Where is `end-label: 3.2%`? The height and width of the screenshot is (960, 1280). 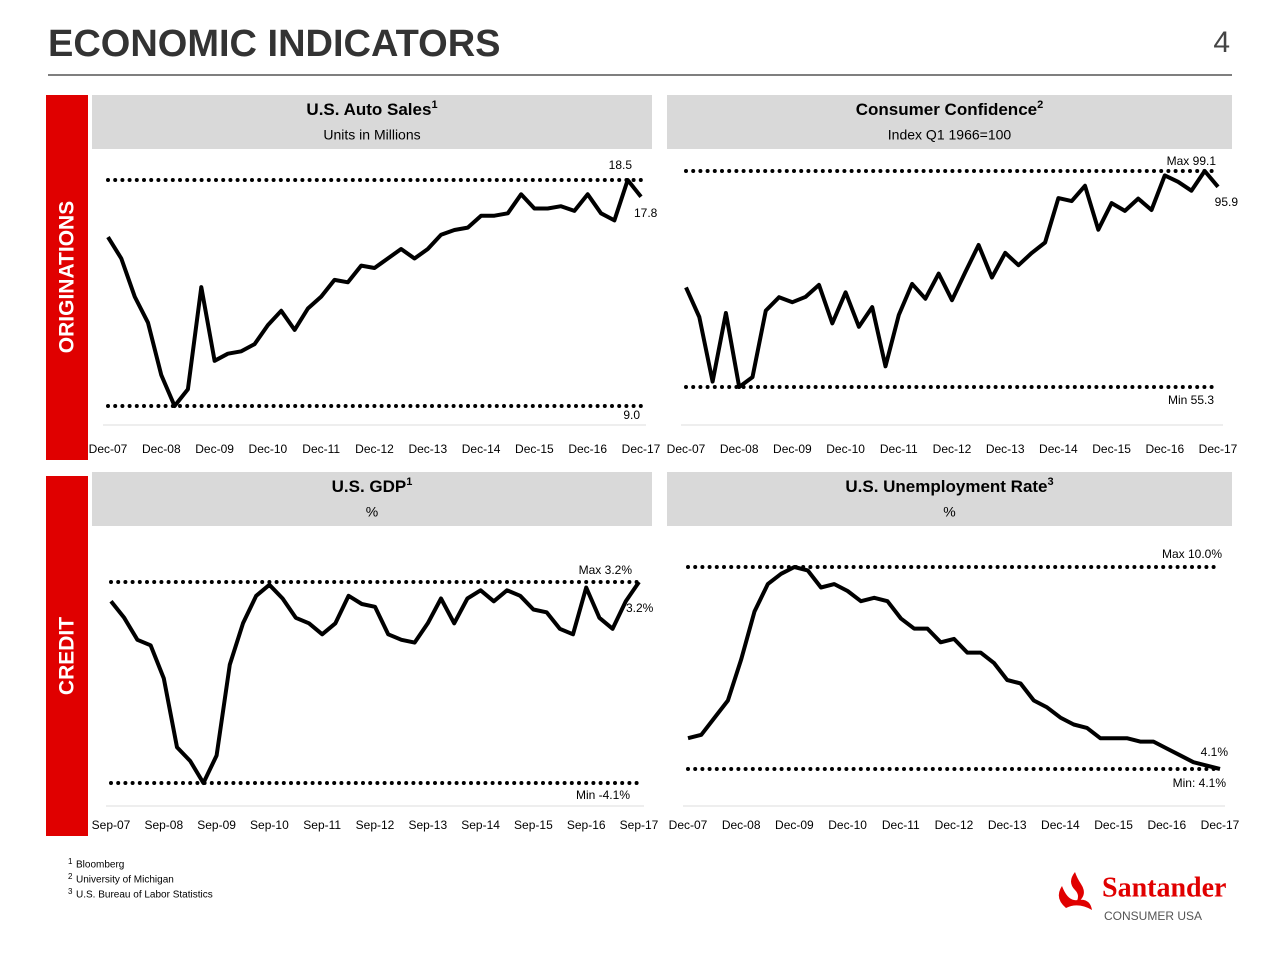
end-label: 3.2% is located at coordinates (640, 608).